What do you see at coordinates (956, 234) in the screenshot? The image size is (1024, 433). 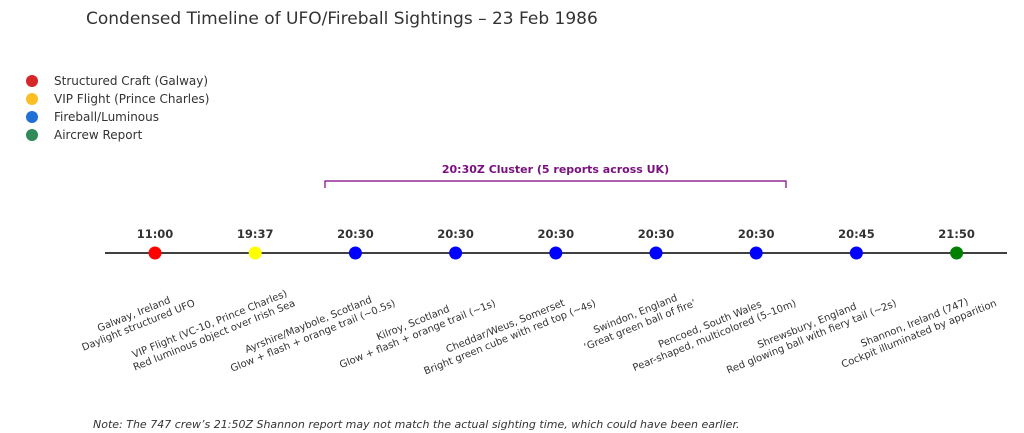 I see `event-time-label: 21:50` at bounding box center [956, 234].